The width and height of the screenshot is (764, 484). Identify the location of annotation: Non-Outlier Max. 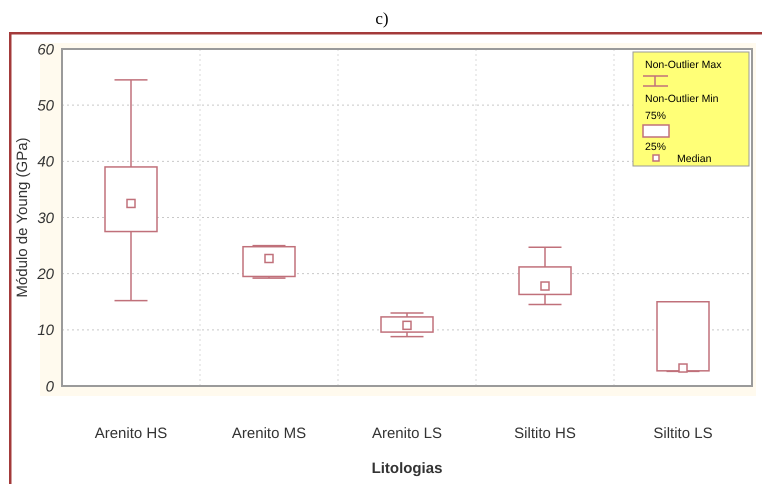
(683, 65).